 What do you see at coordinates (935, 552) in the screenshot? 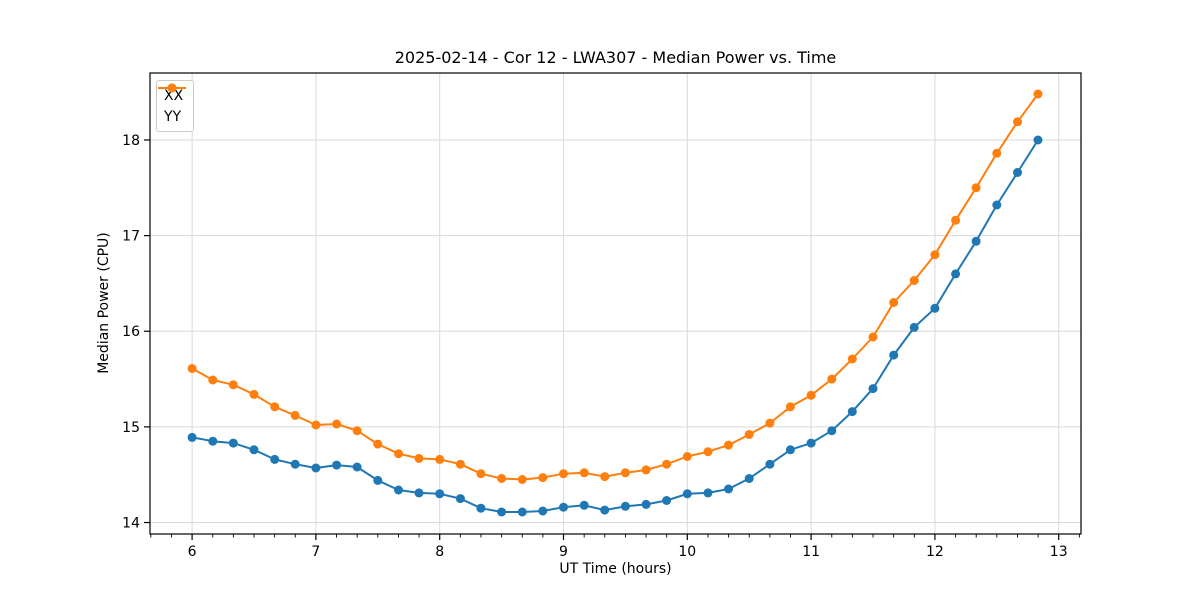
I see `x-tick-label-12: 12` at bounding box center [935, 552].